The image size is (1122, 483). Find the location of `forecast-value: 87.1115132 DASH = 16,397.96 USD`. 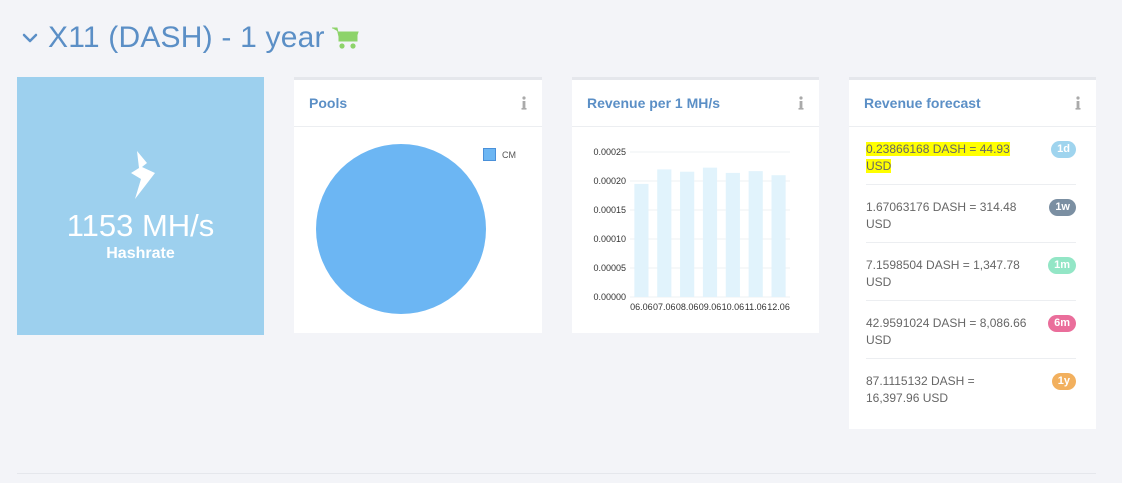

forecast-value: 87.1115132 DASH = 16,397.96 USD is located at coordinates (920, 389).